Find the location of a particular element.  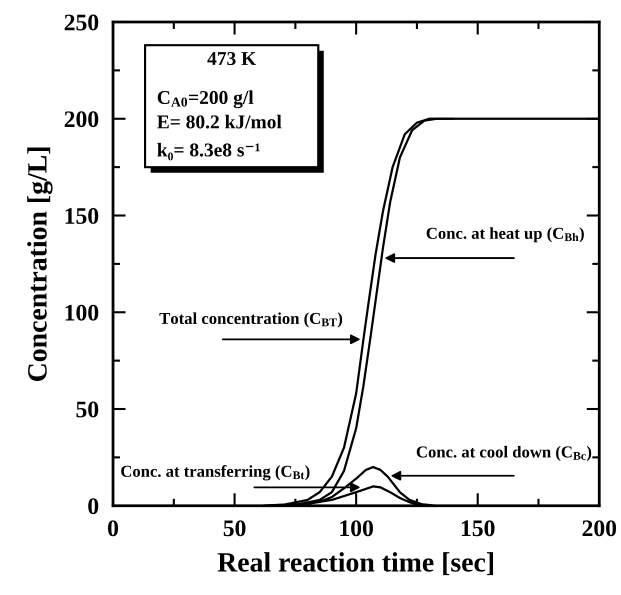

annotation: Conc. at cool down (C$_{Bc}$) is located at coordinates (504, 453).